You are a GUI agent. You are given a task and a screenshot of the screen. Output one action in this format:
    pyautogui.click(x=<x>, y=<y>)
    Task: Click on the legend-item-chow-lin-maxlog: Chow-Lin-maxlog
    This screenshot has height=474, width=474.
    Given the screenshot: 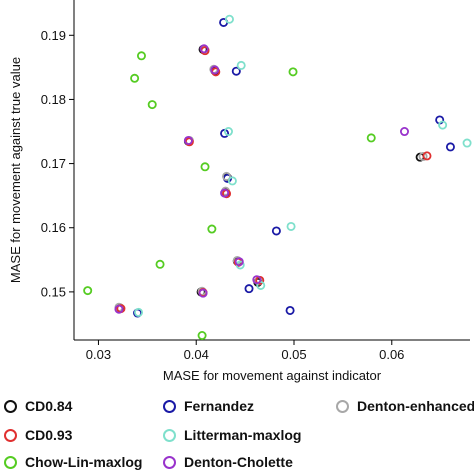 What is the action you would take?
    pyautogui.click(x=73, y=462)
    